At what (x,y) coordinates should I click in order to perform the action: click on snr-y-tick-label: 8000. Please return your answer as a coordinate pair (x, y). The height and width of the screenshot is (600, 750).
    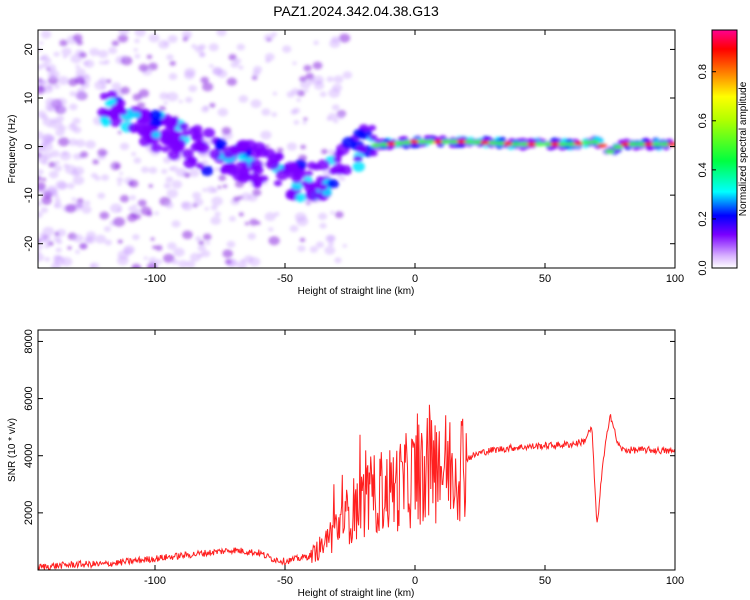
    Looking at the image, I should click on (29, 341).